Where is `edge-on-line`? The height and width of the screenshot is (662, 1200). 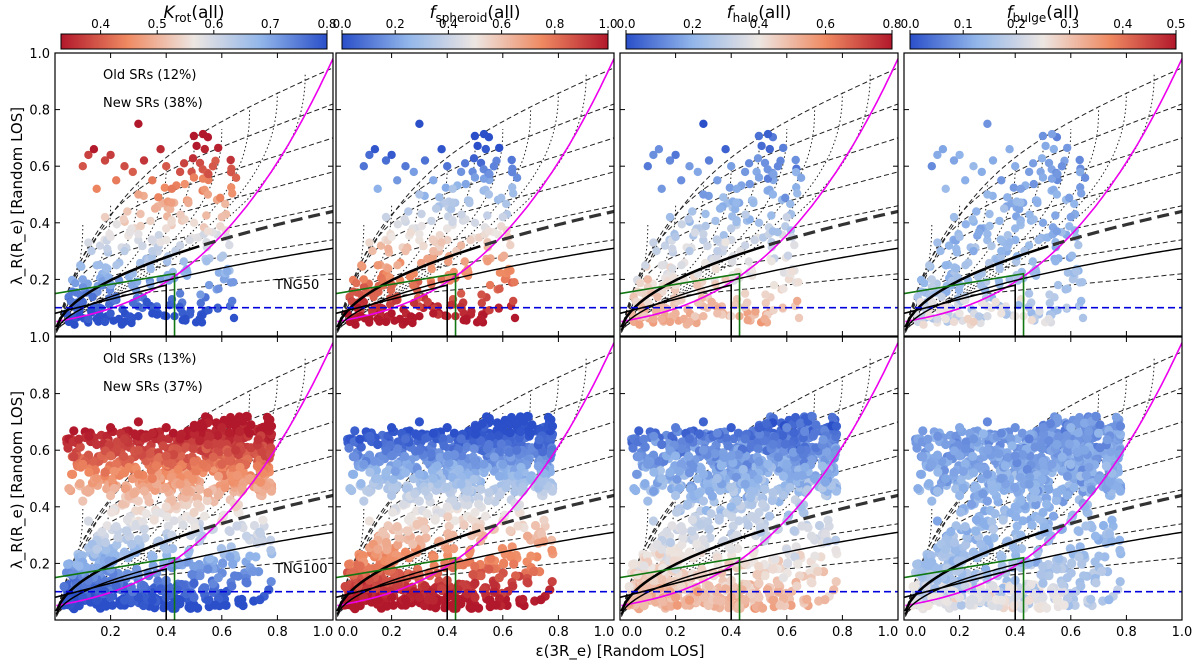 edge-on-line is located at coordinates (475, 474).